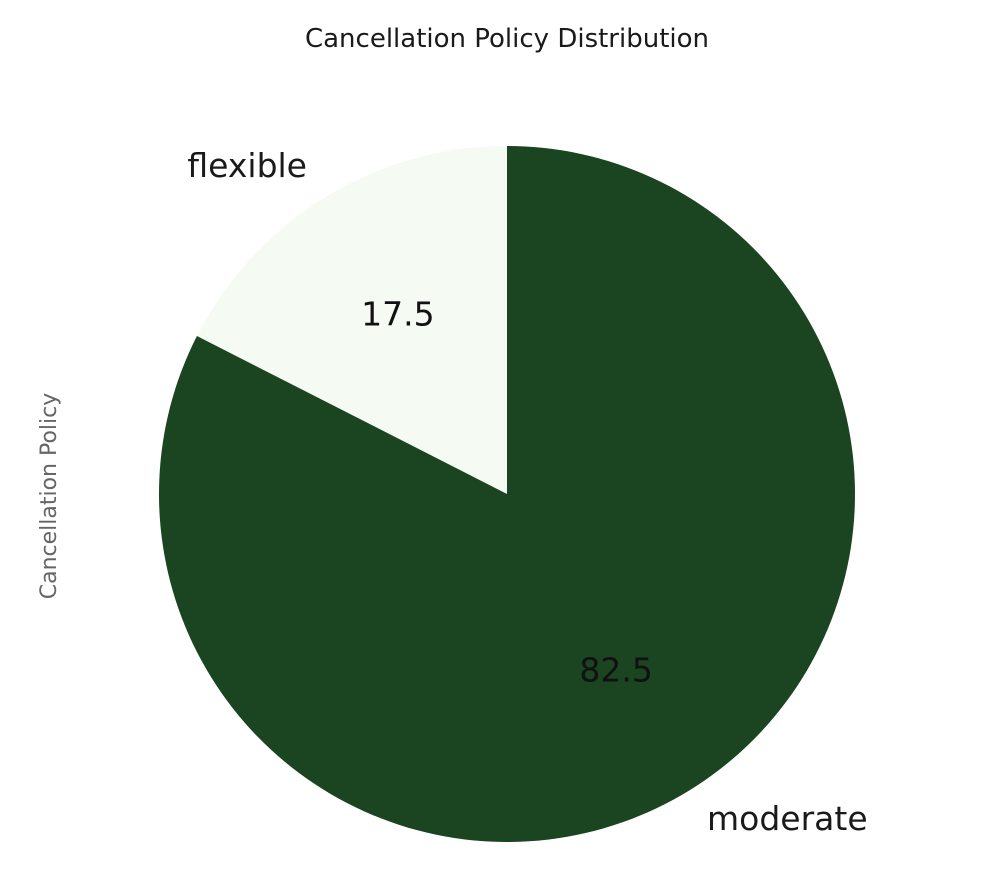 The image size is (996, 896). I want to click on slice-label-moderate: moderate, so click(787, 818).